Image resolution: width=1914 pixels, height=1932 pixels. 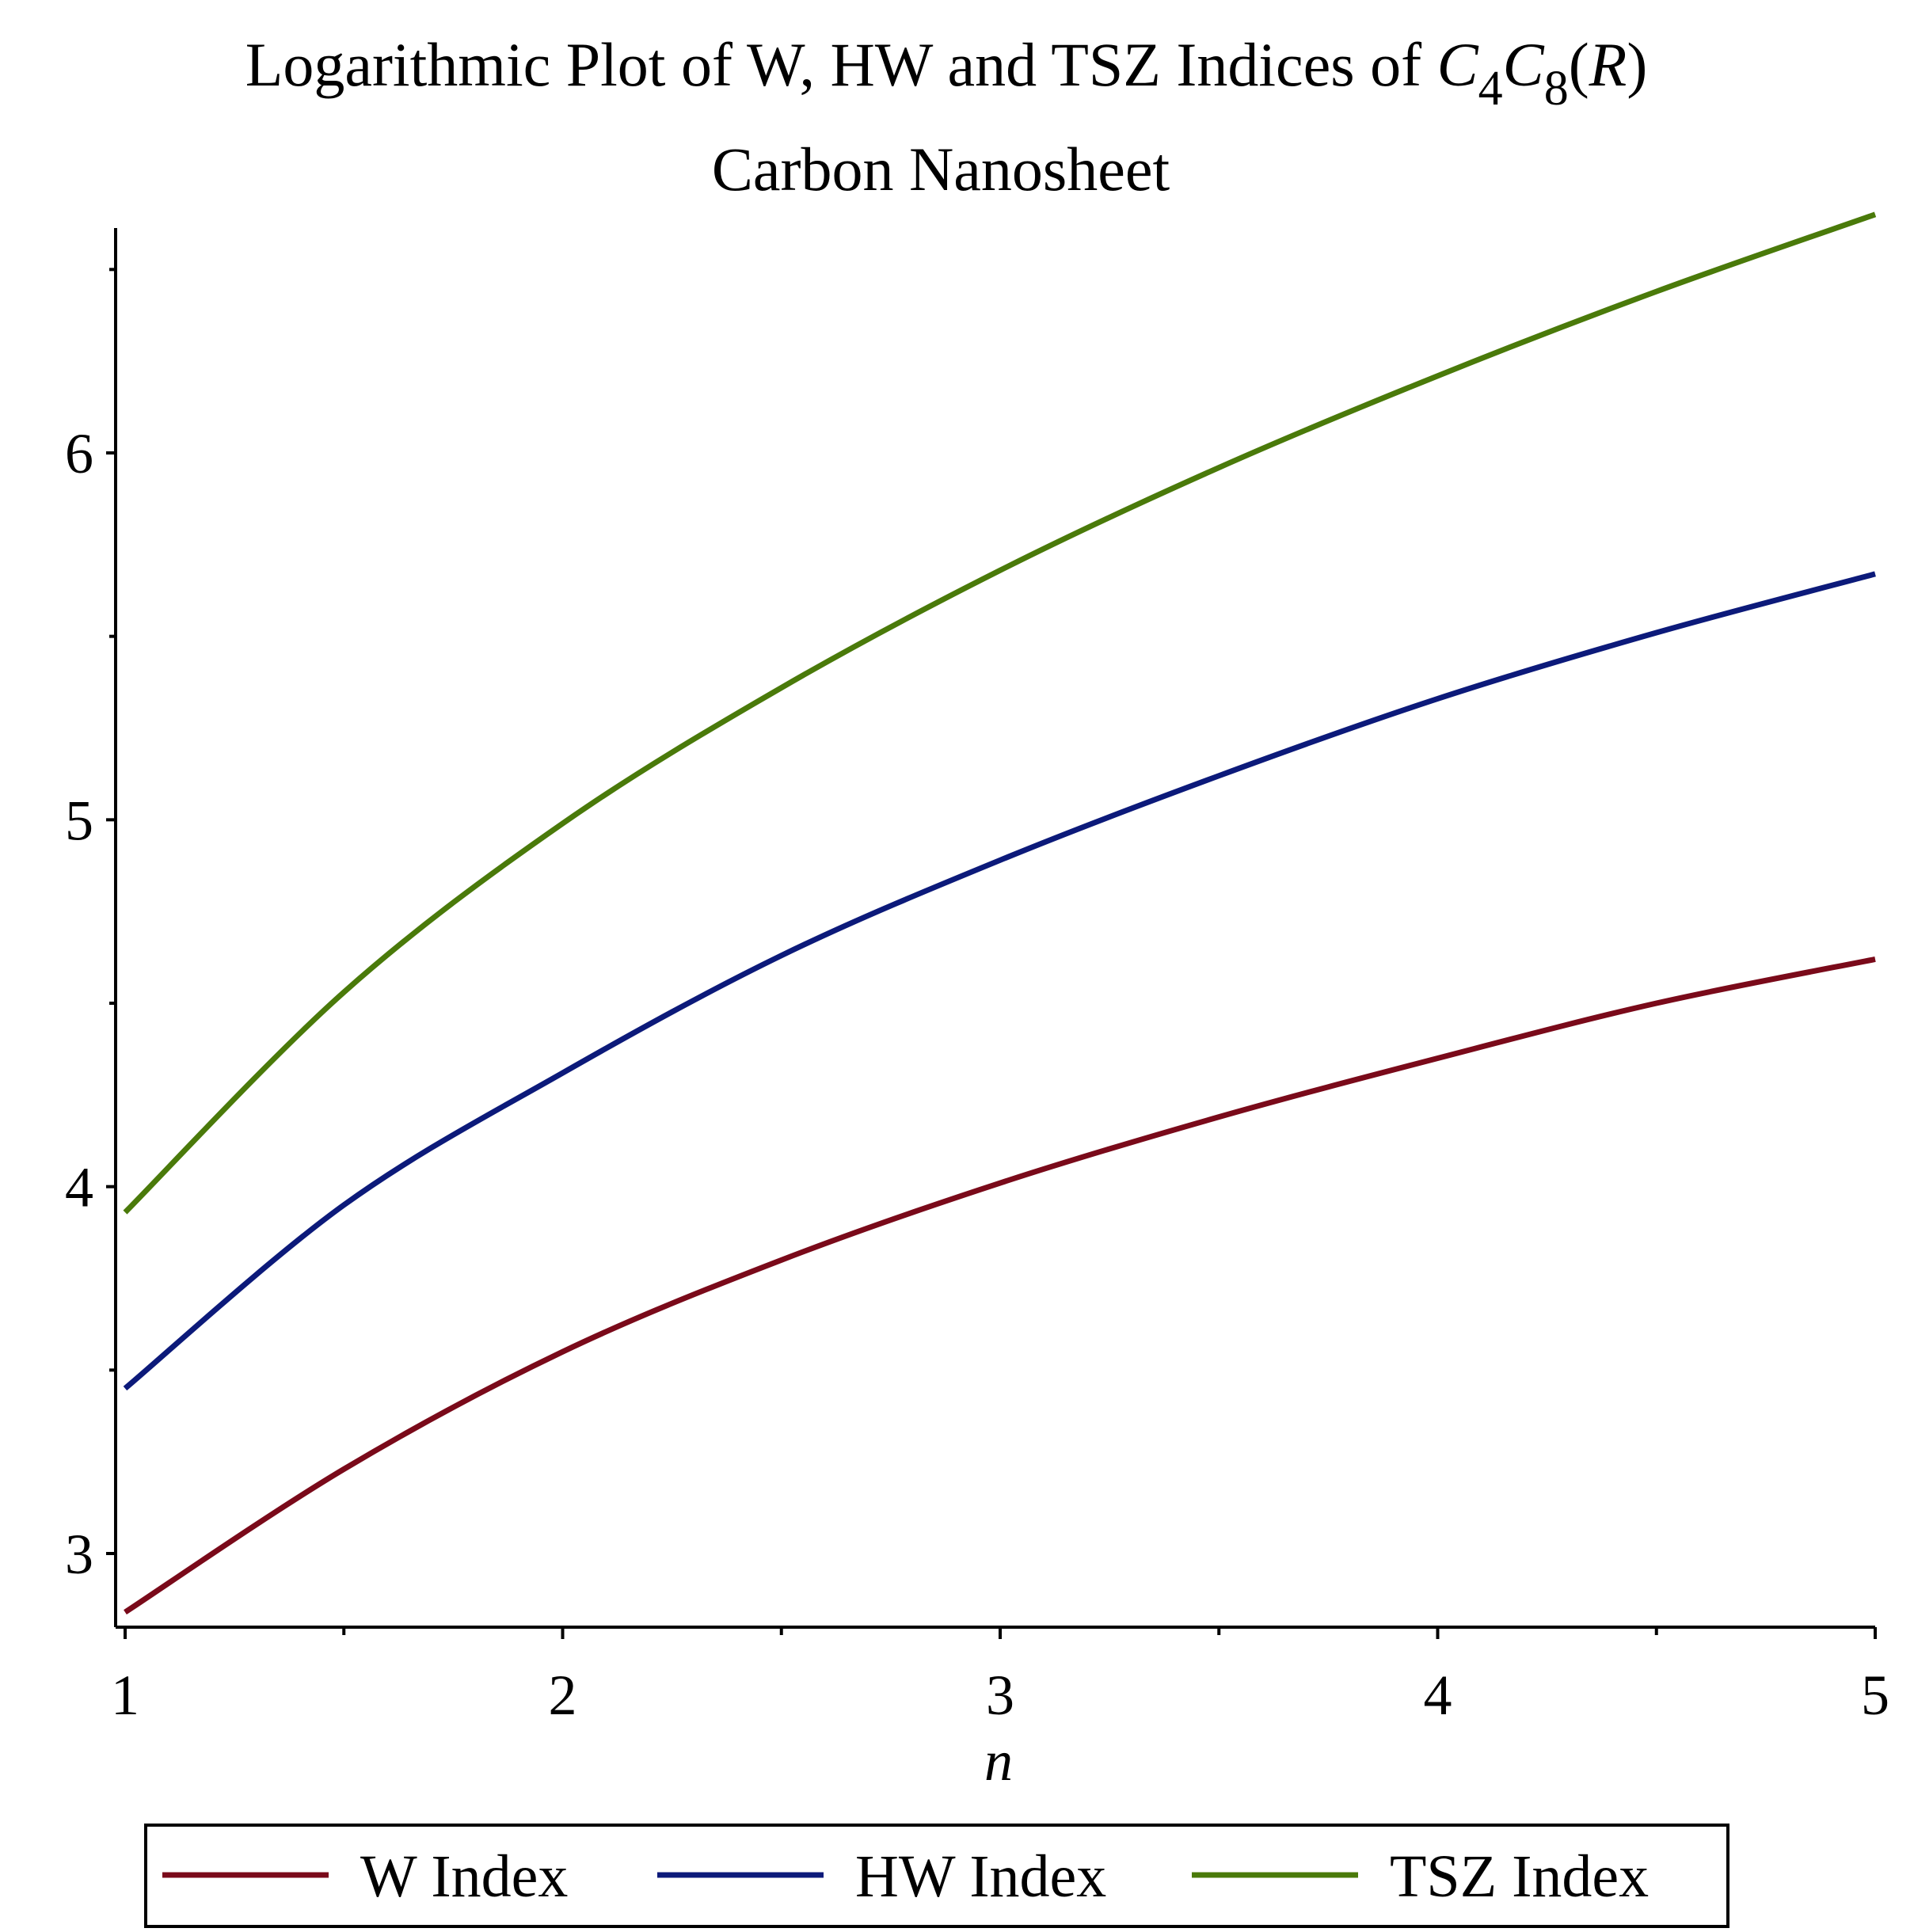 I want to click on chart-title-math-c1: C, so click(x=1458, y=65).